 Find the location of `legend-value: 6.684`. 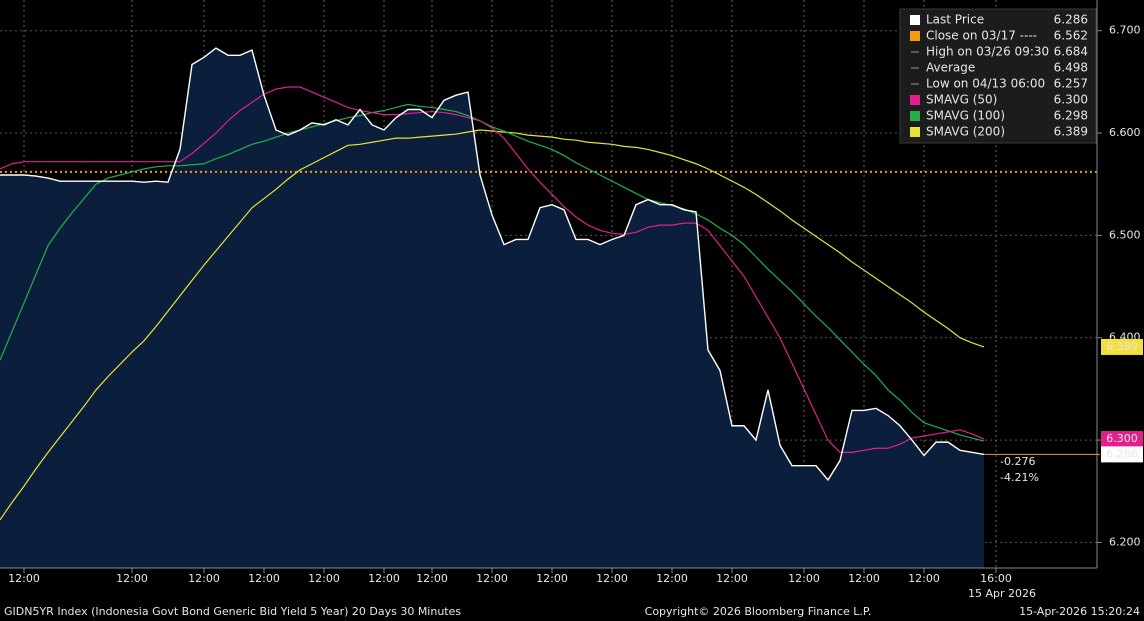

legend-value: 6.684 is located at coordinates (1071, 52).